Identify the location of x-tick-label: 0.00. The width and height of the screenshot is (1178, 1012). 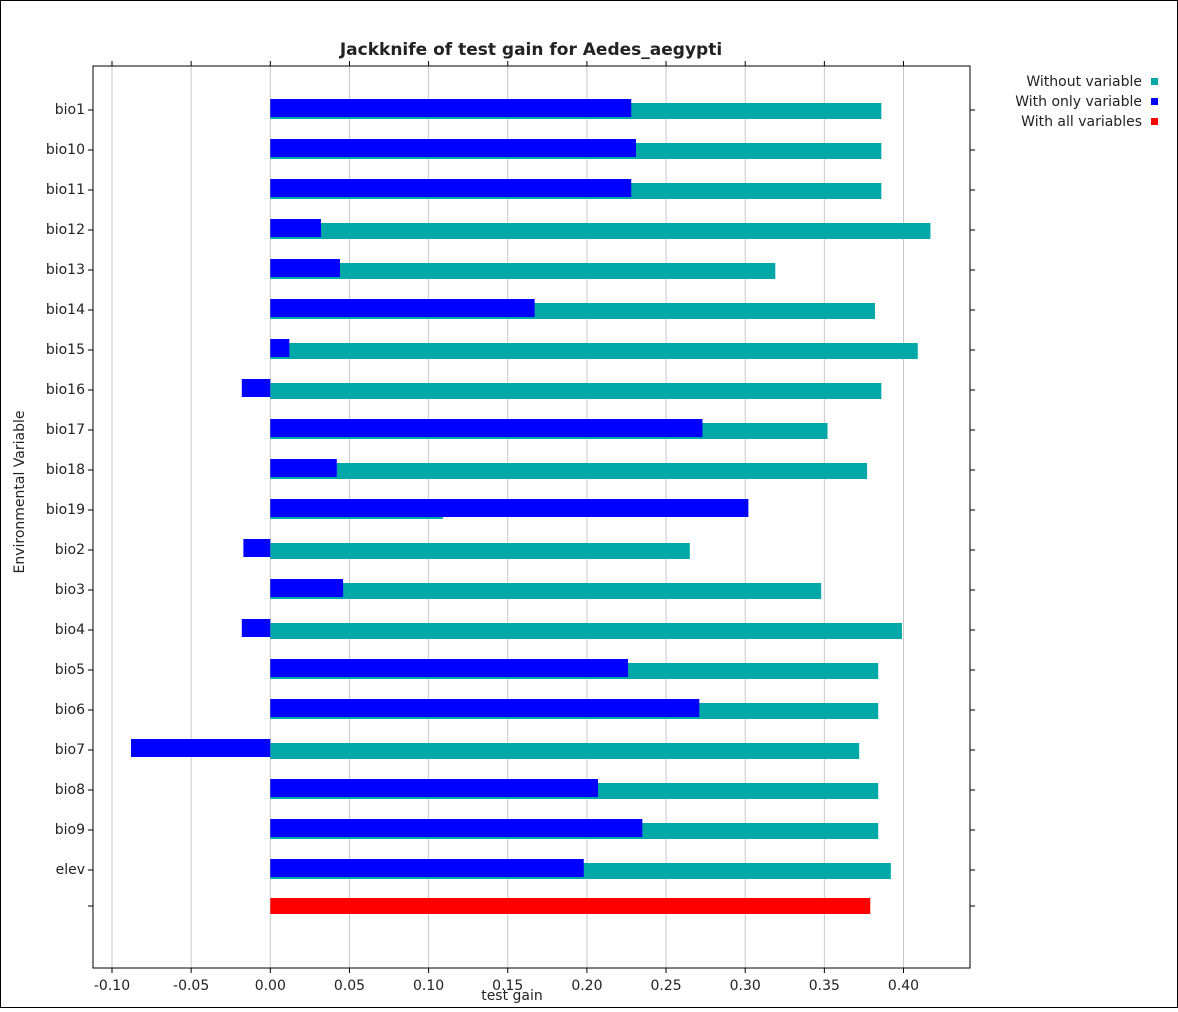
(270, 986).